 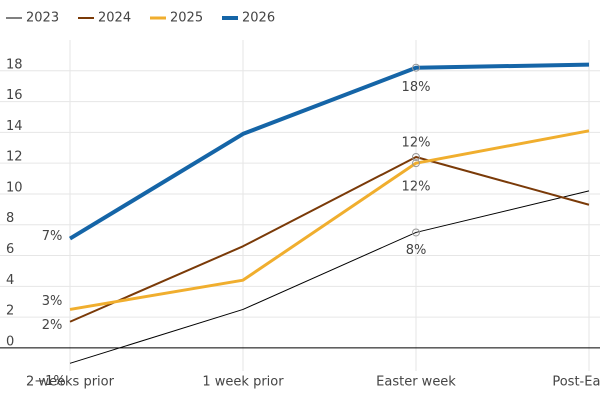 I want to click on value-label: 7%, so click(x=52, y=236).